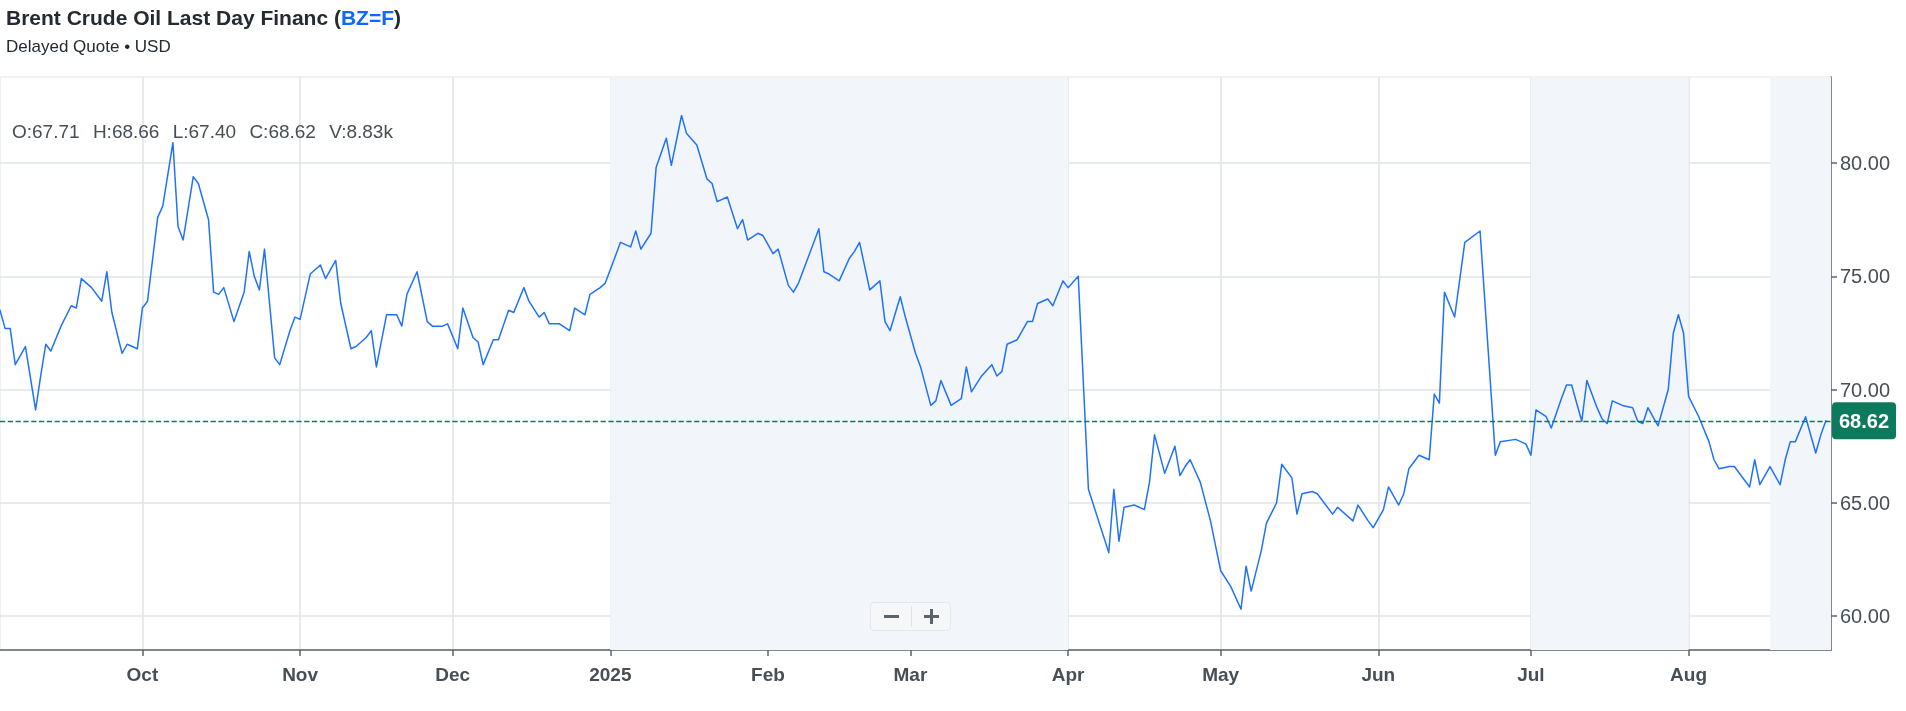 The height and width of the screenshot is (711, 1906). What do you see at coordinates (1865, 616) in the screenshot?
I see `y-tick-label: 60.00` at bounding box center [1865, 616].